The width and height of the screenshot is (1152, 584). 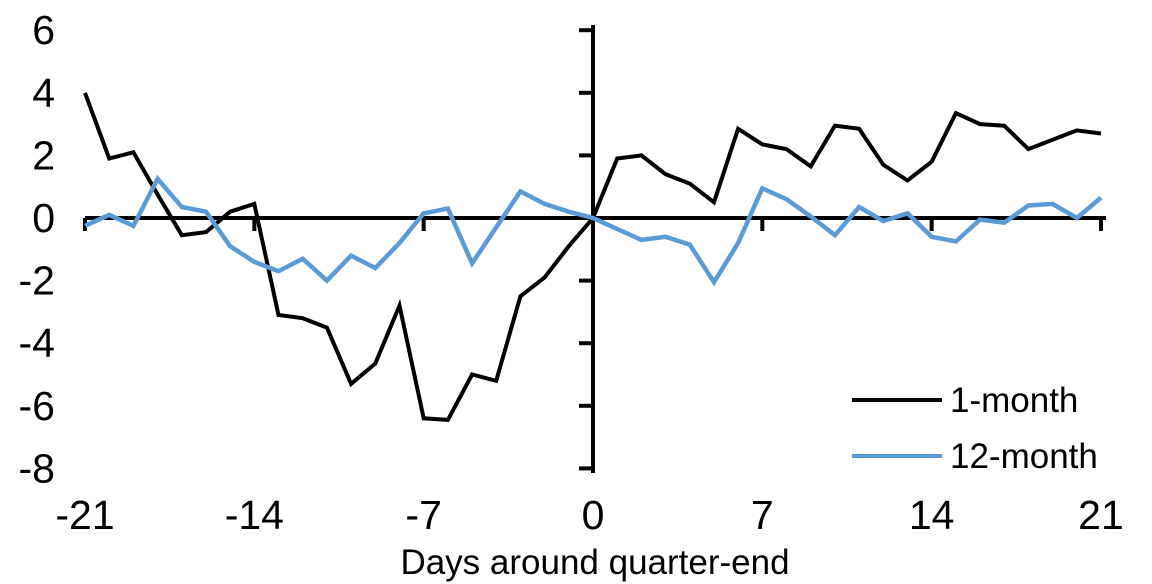 What do you see at coordinates (254, 515) in the screenshot?
I see `x-tick-label--14: -14` at bounding box center [254, 515].